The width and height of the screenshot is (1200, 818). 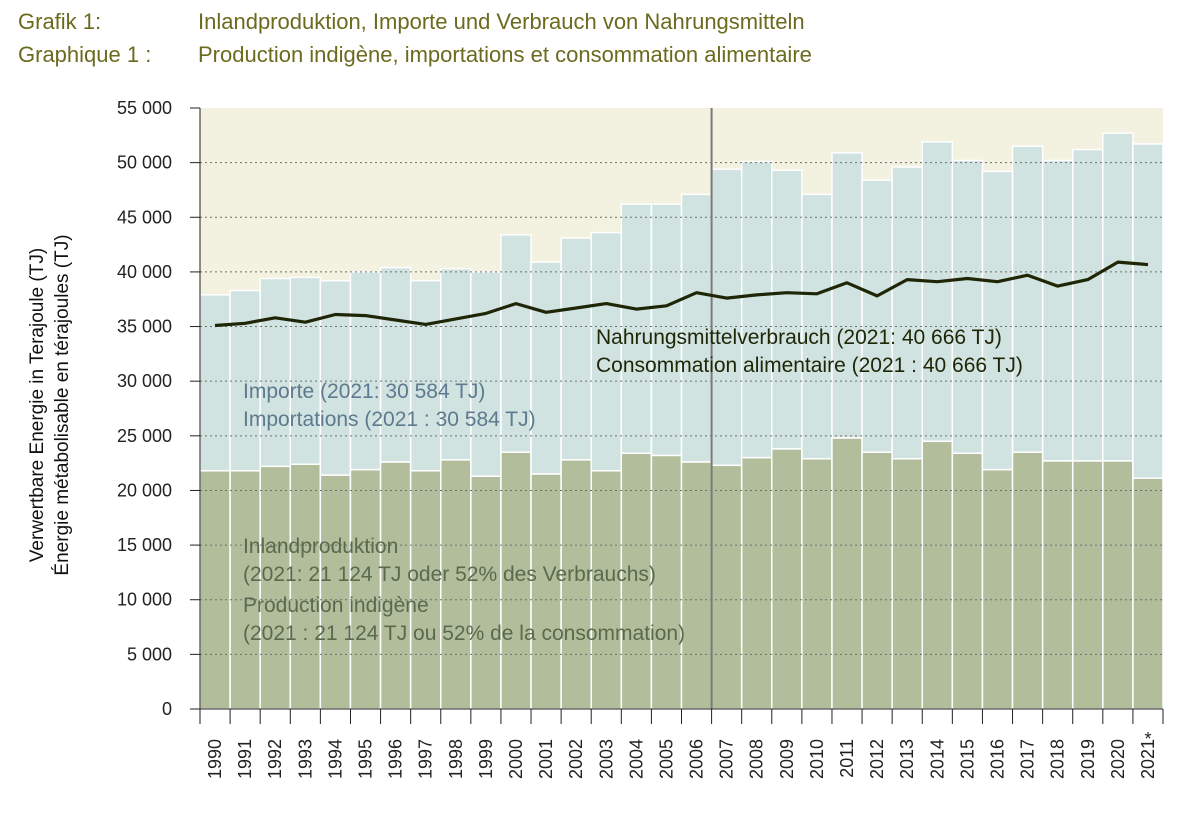 What do you see at coordinates (1118, 759) in the screenshot?
I see `x-tick-label: 2020` at bounding box center [1118, 759].